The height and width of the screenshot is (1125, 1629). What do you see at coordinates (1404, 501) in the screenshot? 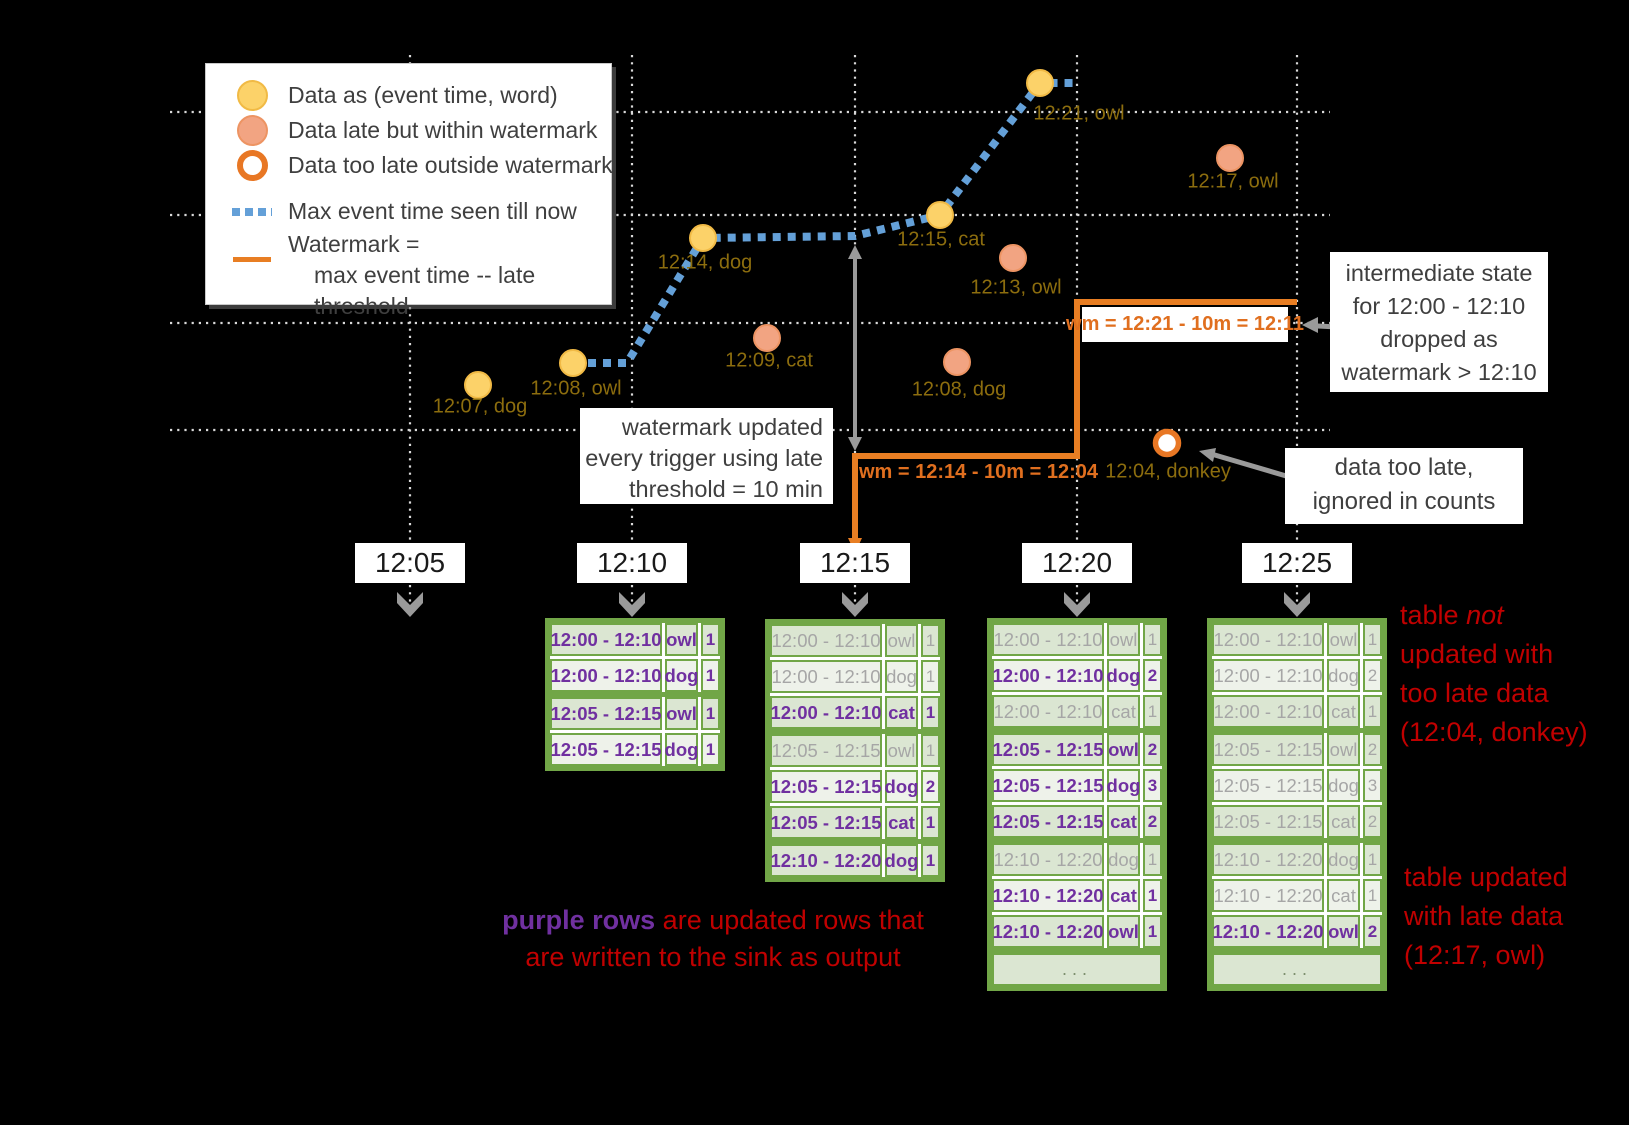
I see `callout-line: ignored in counts` at bounding box center [1404, 501].